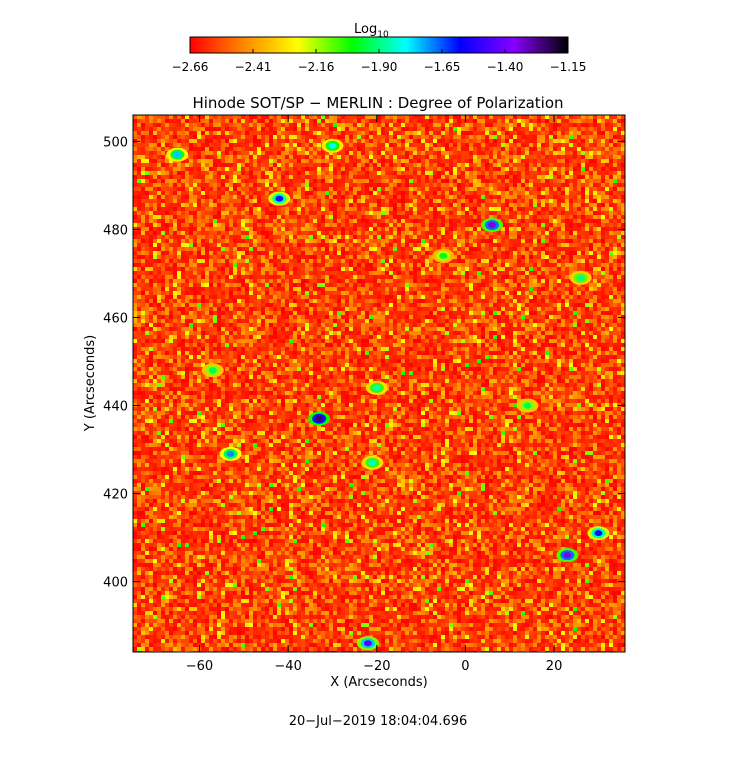 The height and width of the screenshot is (768, 756). What do you see at coordinates (465, 666) in the screenshot?
I see `x-tick-label: 0` at bounding box center [465, 666].